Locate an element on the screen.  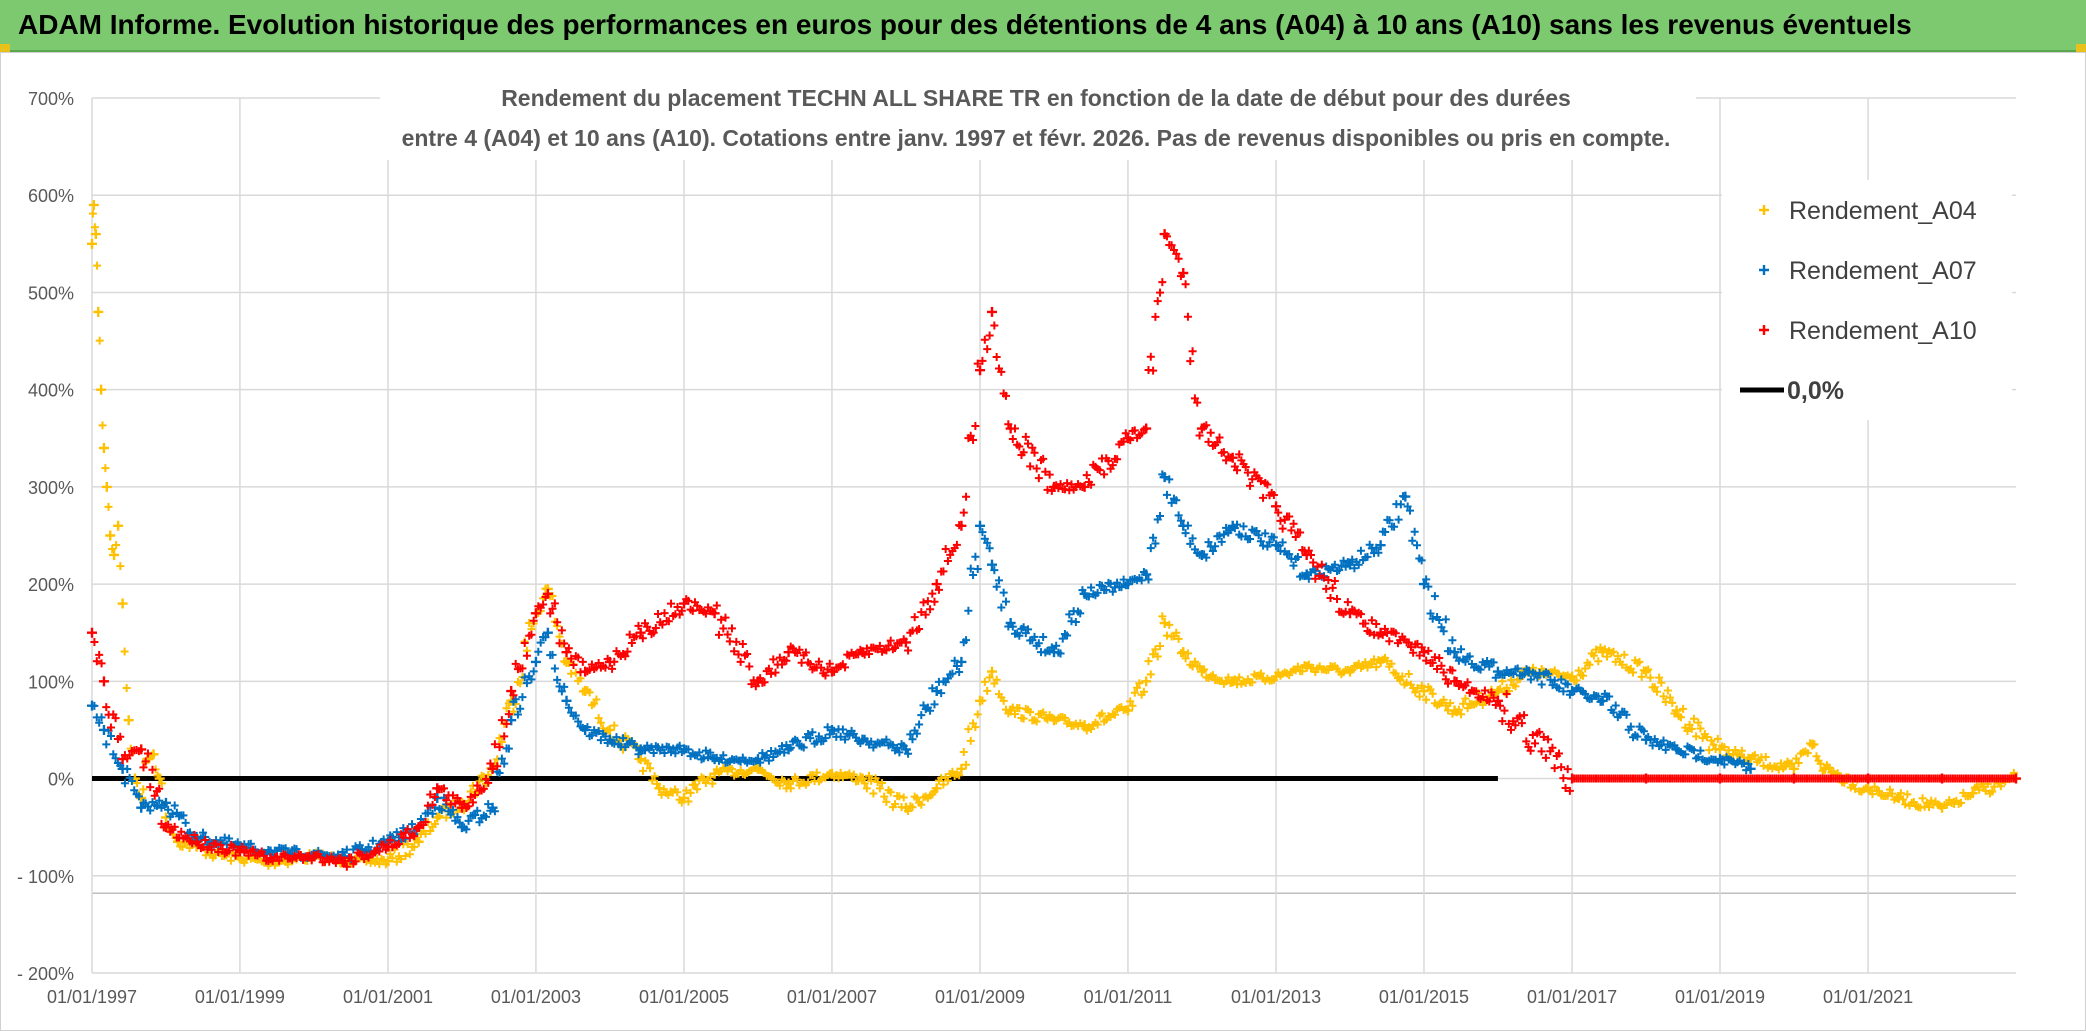
x-tick-label: 01/01/2001 is located at coordinates (388, 997).